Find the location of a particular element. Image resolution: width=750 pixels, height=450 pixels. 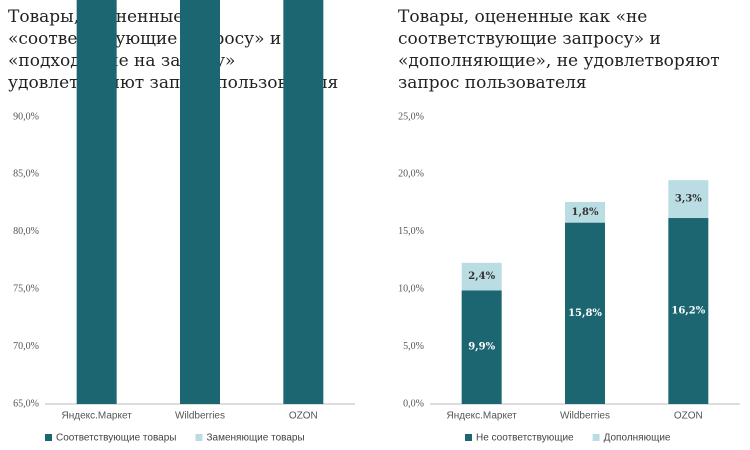

value-label: 2,4% is located at coordinates (481, 276).